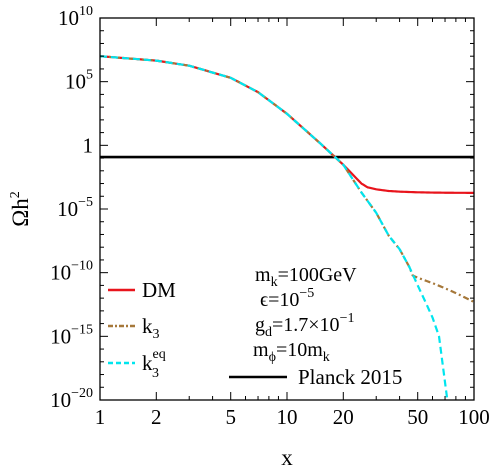  Describe the element at coordinates (79, 81) in the screenshot. I see `y-tick-label: 10⁵` at that location.